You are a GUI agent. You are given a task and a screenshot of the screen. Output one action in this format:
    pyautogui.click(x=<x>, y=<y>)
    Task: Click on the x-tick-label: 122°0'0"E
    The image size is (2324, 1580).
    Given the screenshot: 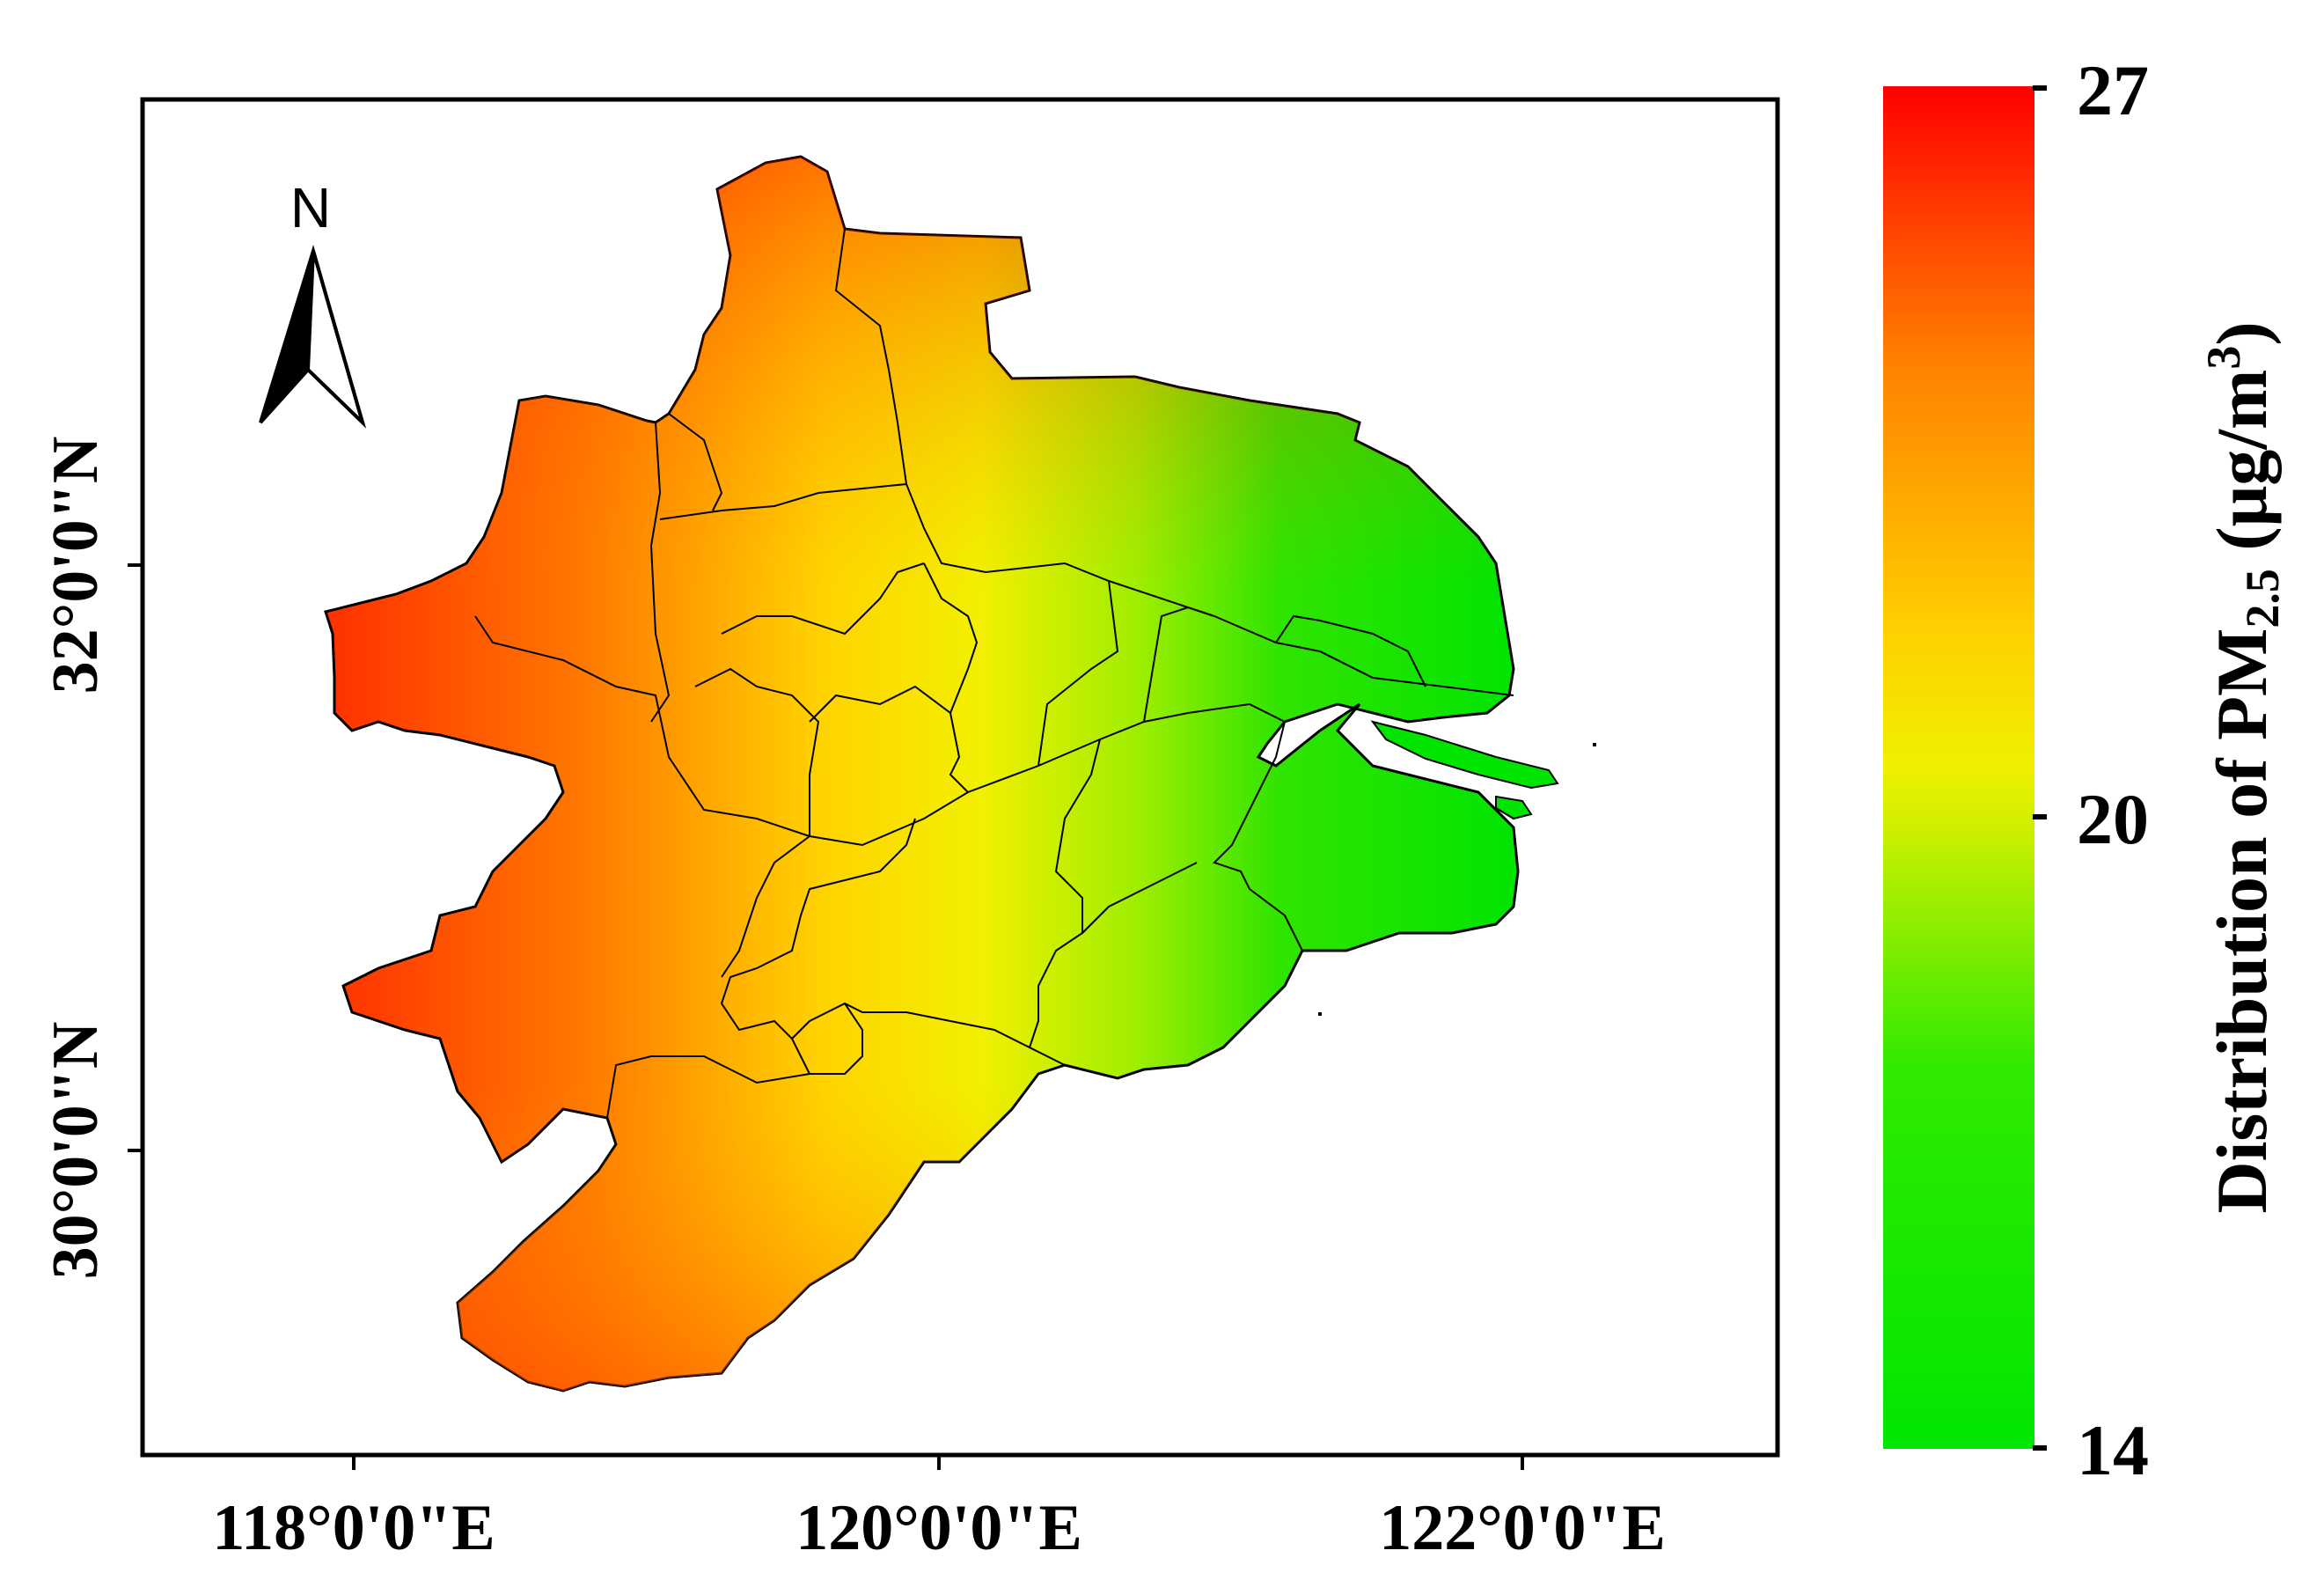 What is the action you would take?
    pyautogui.click(x=1522, y=1528)
    